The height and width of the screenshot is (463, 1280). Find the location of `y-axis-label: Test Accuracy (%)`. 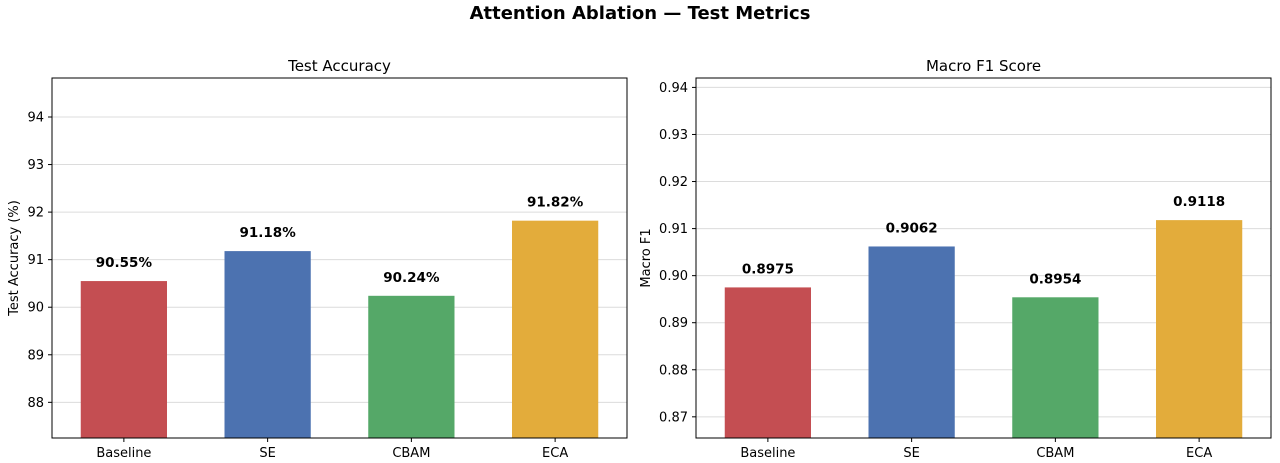

y-axis-label: Test Accuracy (%) is located at coordinates (14, 258).